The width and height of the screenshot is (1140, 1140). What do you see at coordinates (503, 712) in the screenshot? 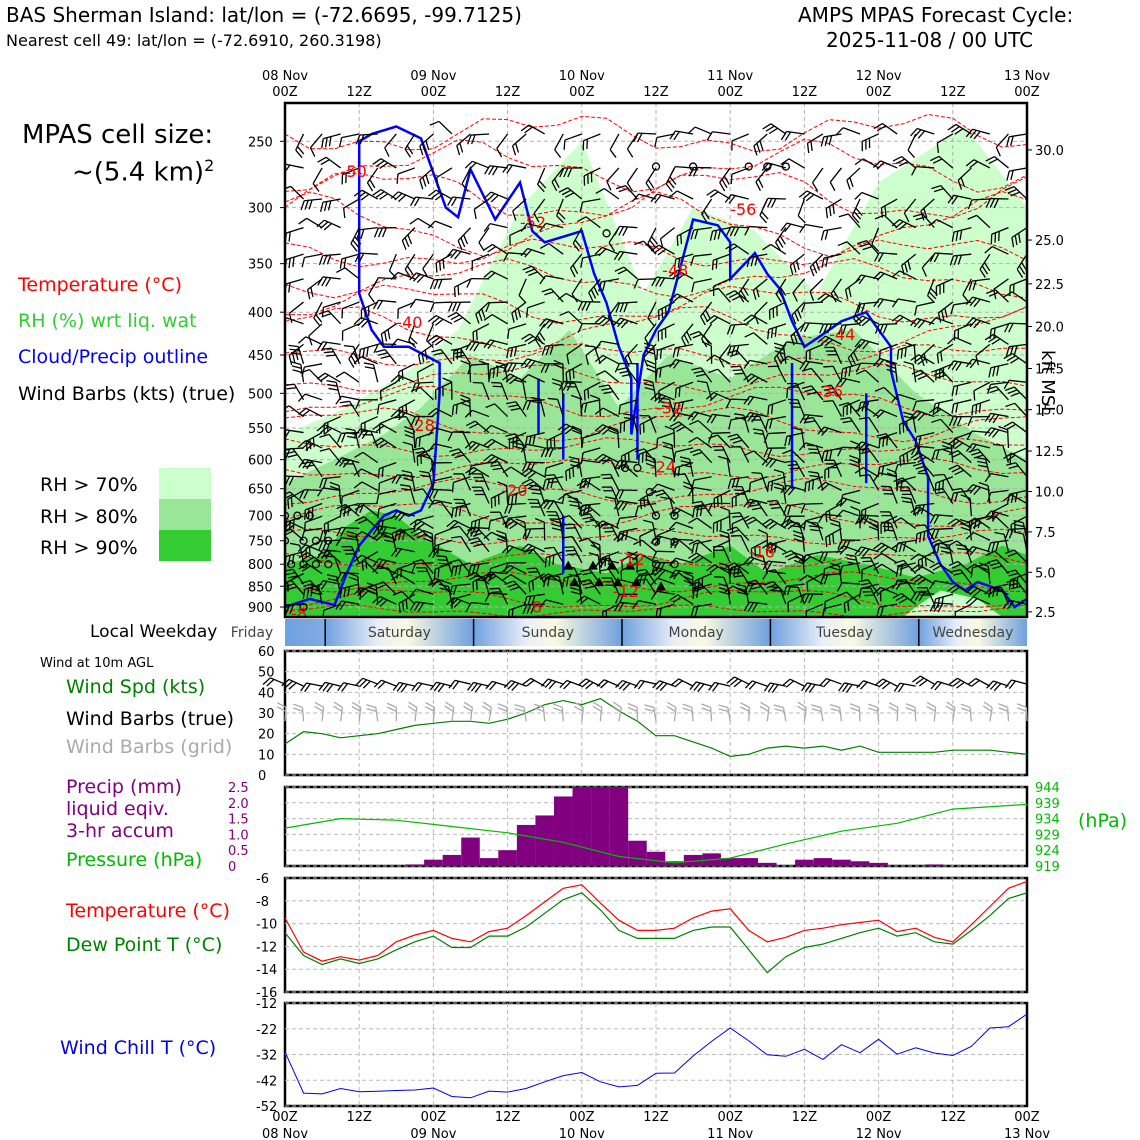
I see `wind-barb-grid` at bounding box center [503, 712].